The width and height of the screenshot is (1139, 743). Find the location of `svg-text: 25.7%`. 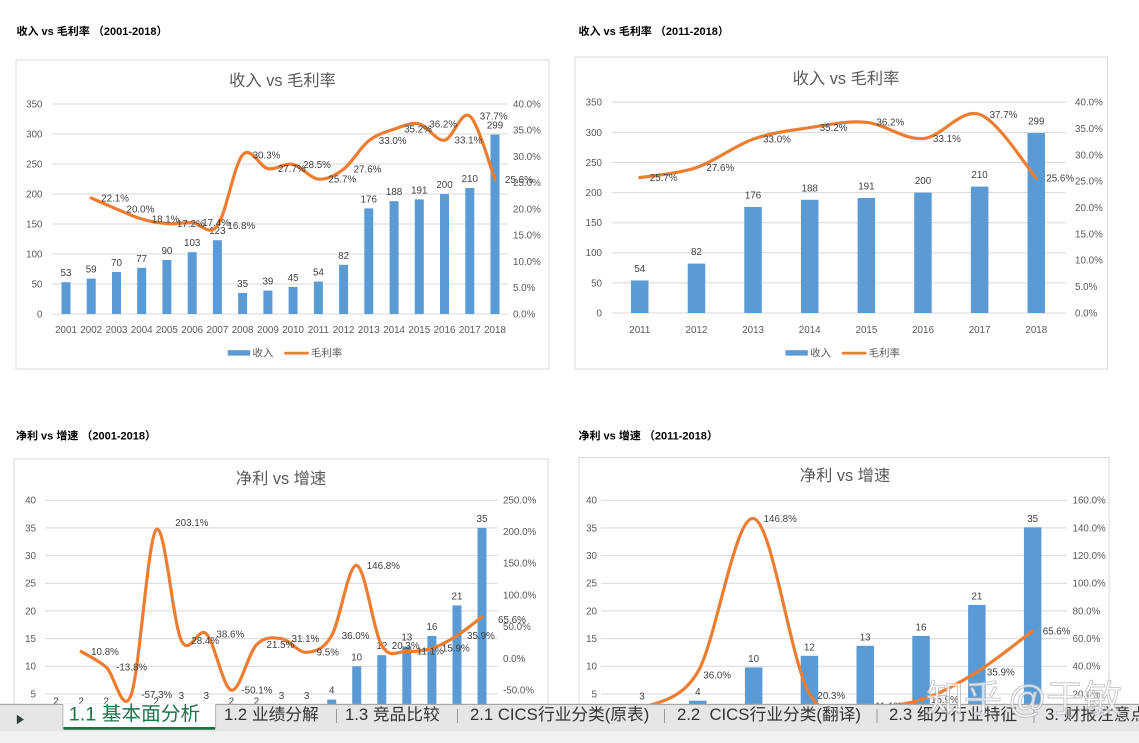

svg-text: 25.7% is located at coordinates (664, 178).